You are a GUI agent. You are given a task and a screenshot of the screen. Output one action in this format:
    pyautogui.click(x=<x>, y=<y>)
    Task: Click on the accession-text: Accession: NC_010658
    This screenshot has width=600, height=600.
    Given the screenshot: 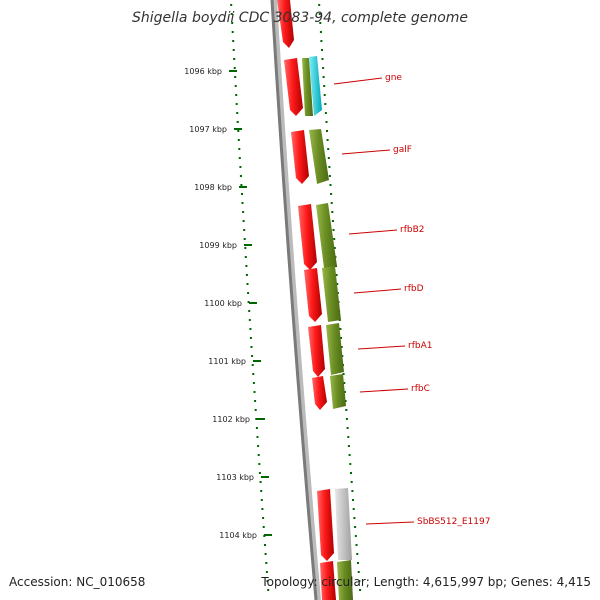 What is the action you would take?
    pyautogui.click(x=77, y=582)
    